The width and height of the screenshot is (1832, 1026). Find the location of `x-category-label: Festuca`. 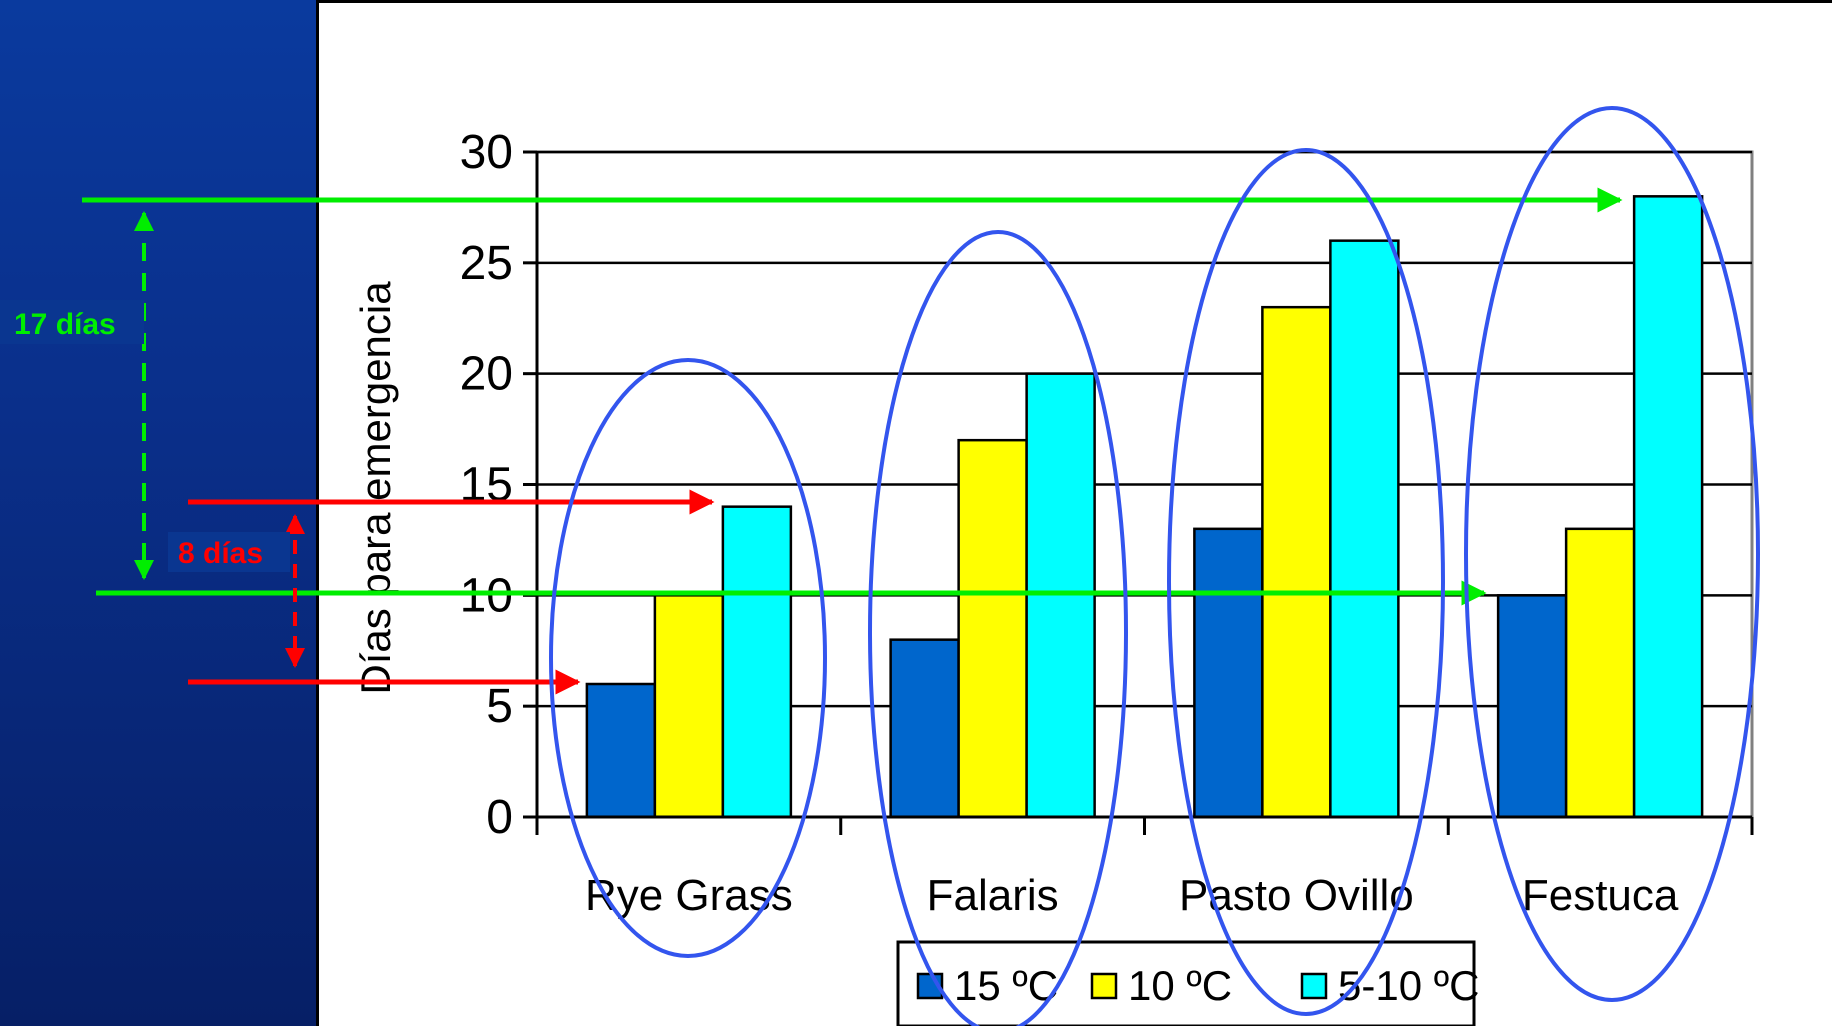

x-category-label: Festuca is located at coordinates (1600, 895).